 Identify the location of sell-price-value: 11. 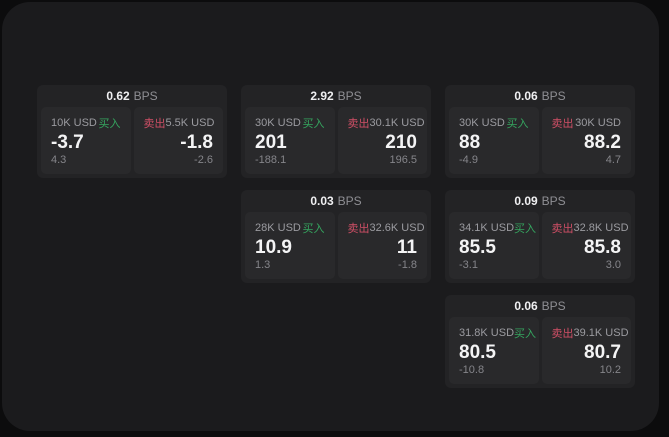
(406, 247).